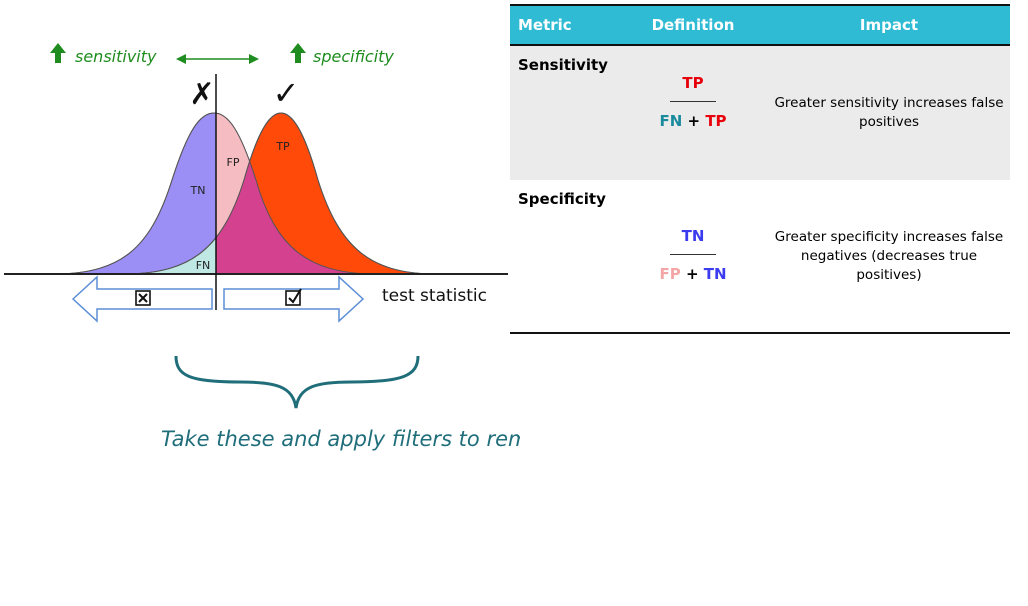 The height and width of the screenshot is (606, 1028). I want to click on definition-cell: TP FN + TP, so click(693, 112).